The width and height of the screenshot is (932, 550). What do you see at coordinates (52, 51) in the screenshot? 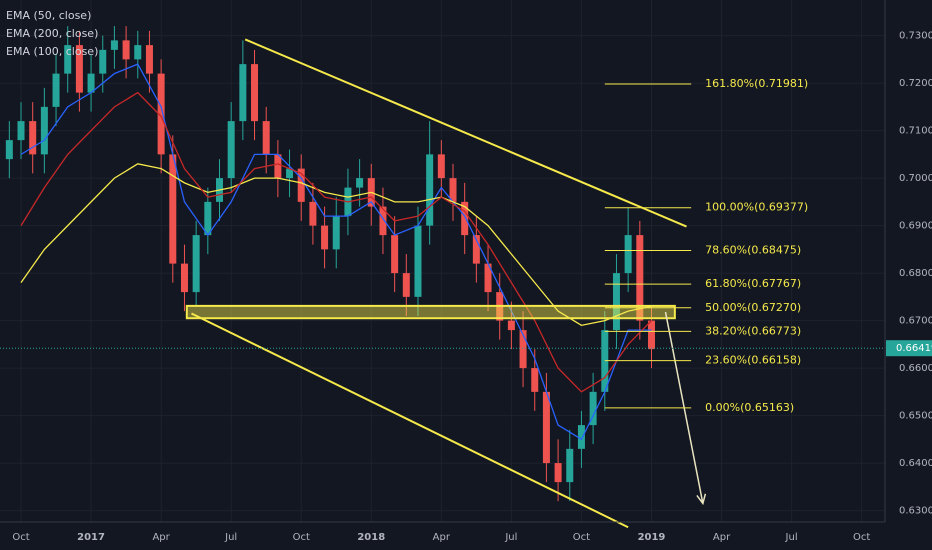
I see `legend-entry: EMA (100, close)` at bounding box center [52, 51].